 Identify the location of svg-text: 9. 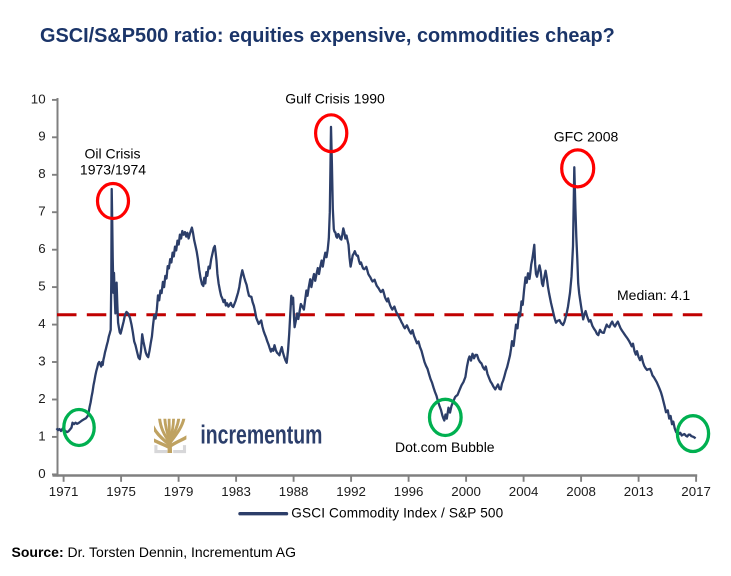
(41, 136).